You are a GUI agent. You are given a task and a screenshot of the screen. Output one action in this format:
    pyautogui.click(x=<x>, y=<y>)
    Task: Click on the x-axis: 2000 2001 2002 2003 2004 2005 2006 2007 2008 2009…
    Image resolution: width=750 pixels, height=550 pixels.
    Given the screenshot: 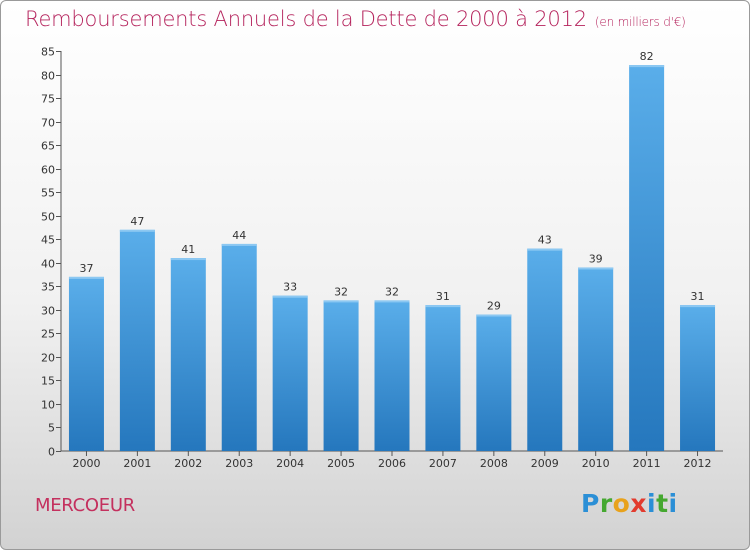 What is the action you would take?
    pyautogui.click(x=392, y=460)
    